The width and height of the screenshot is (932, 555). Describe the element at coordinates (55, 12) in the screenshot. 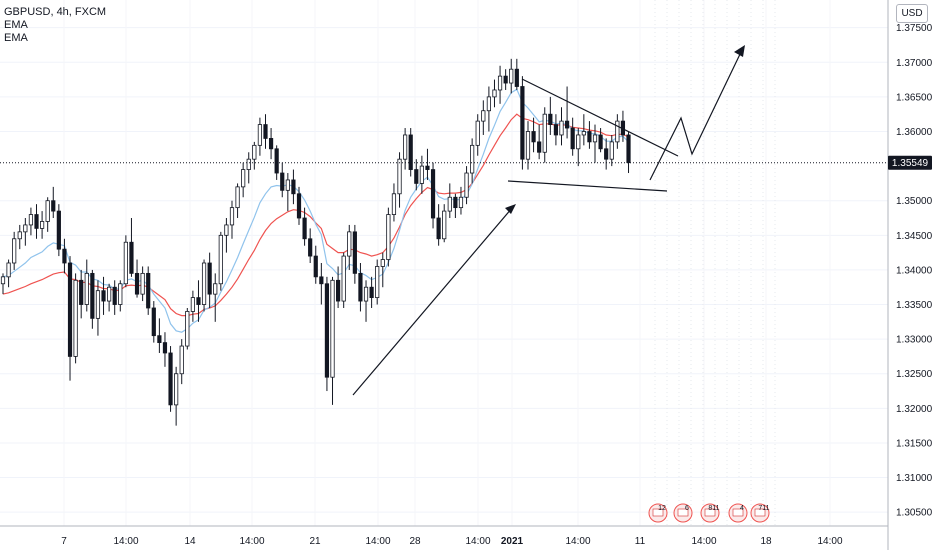

I see `symbol-label: GBPUSD, 4h, FXCM` at that location.